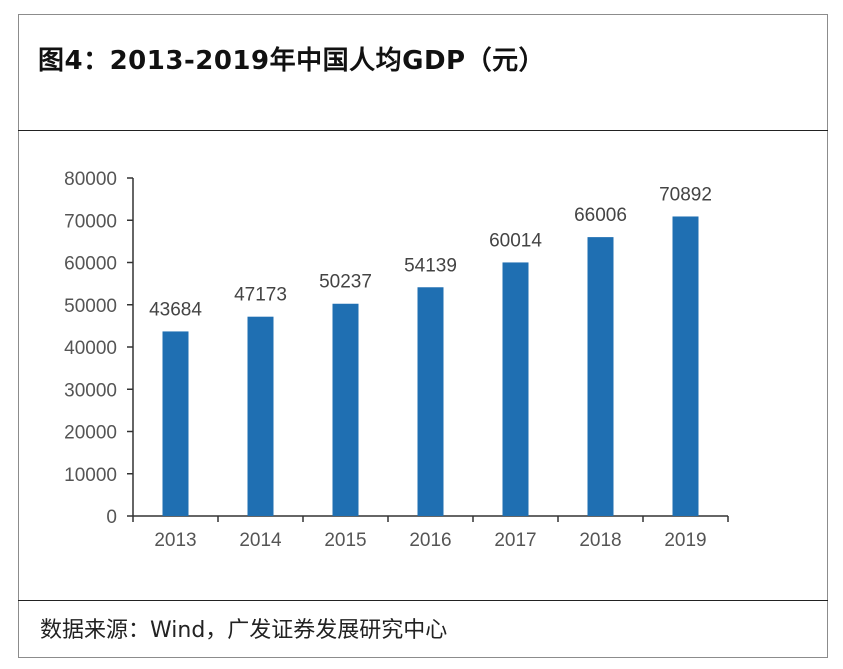 The image size is (843, 669). Describe the element at coordinates (430, 401) in the screenshot. I see `bar-2016` at that location.